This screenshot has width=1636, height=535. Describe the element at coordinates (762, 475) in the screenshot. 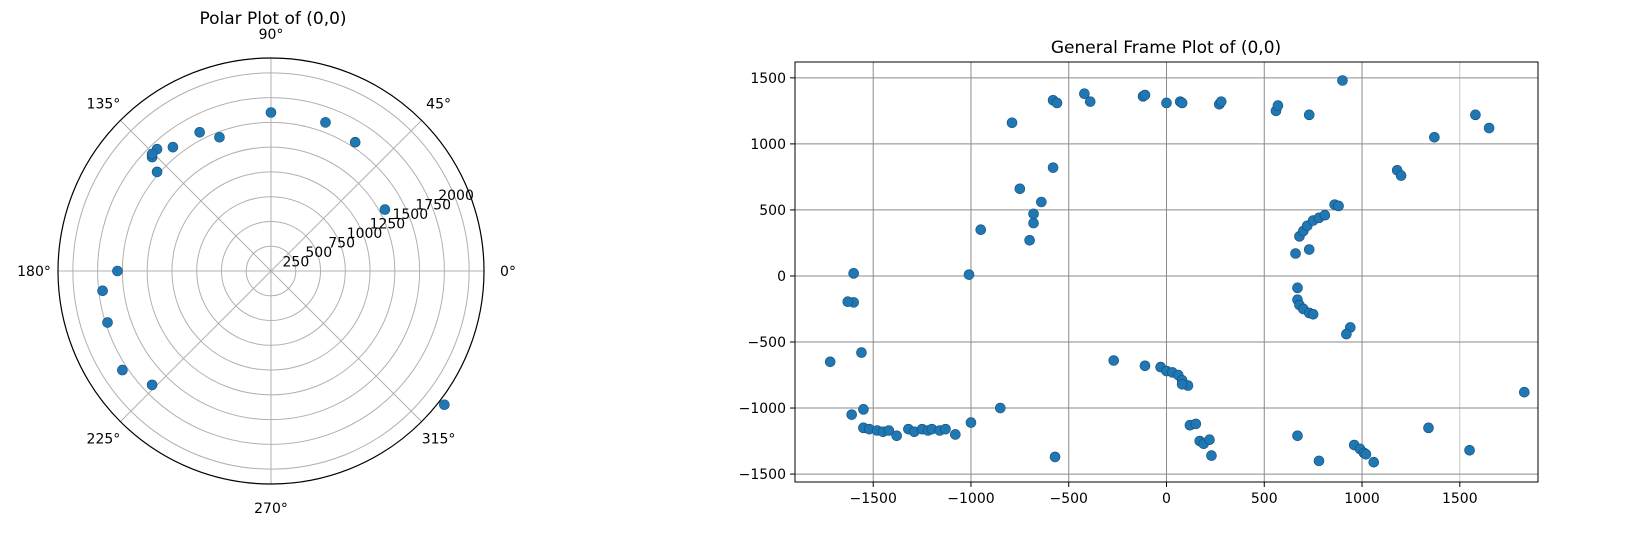

I see `y-tick-label: −1500` at that location.